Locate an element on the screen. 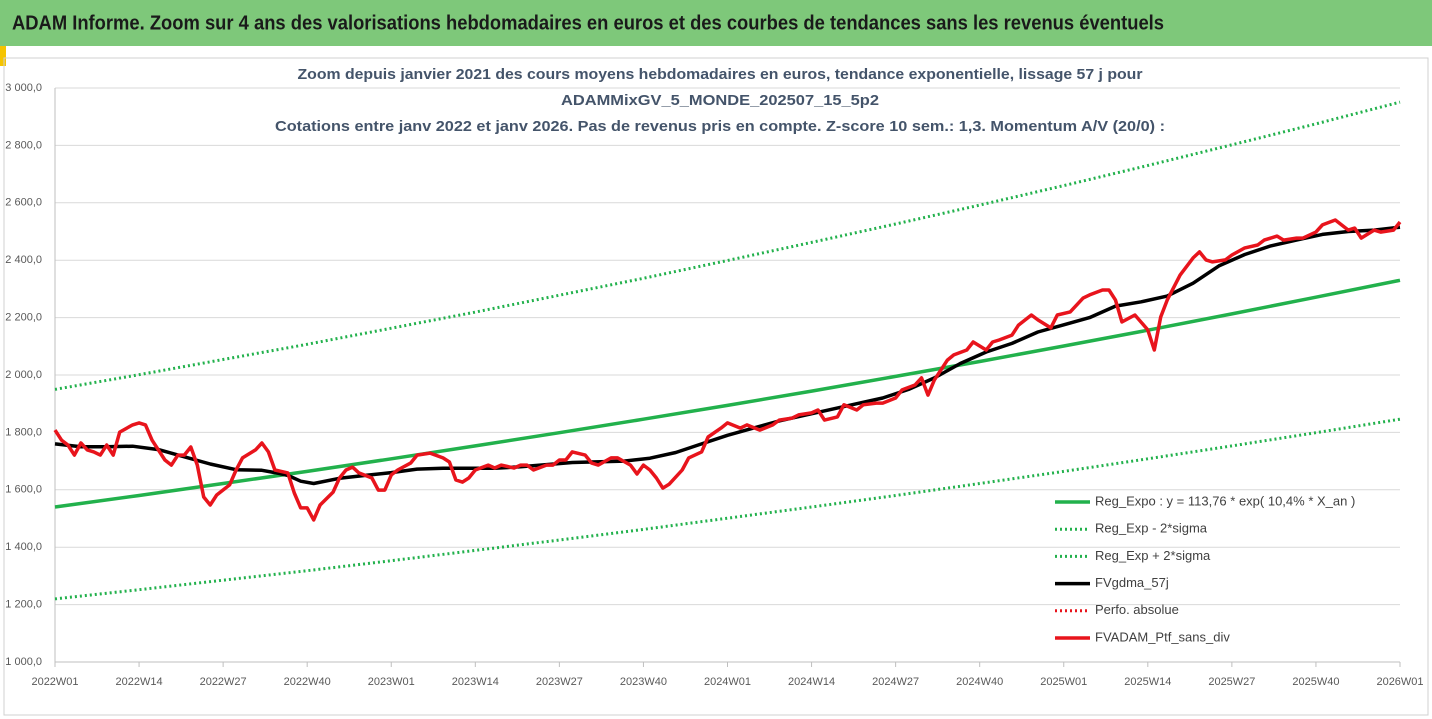 This screenshot has width=1432, height=719. x-tick-label: 2025W01 is located at coordinates (1063, 682).